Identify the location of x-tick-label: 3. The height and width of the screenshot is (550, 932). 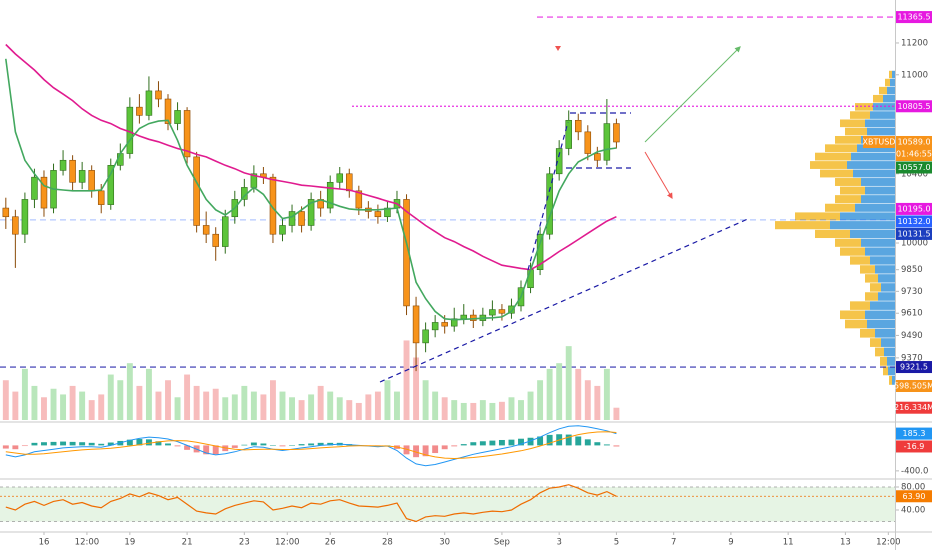
(558, 543).